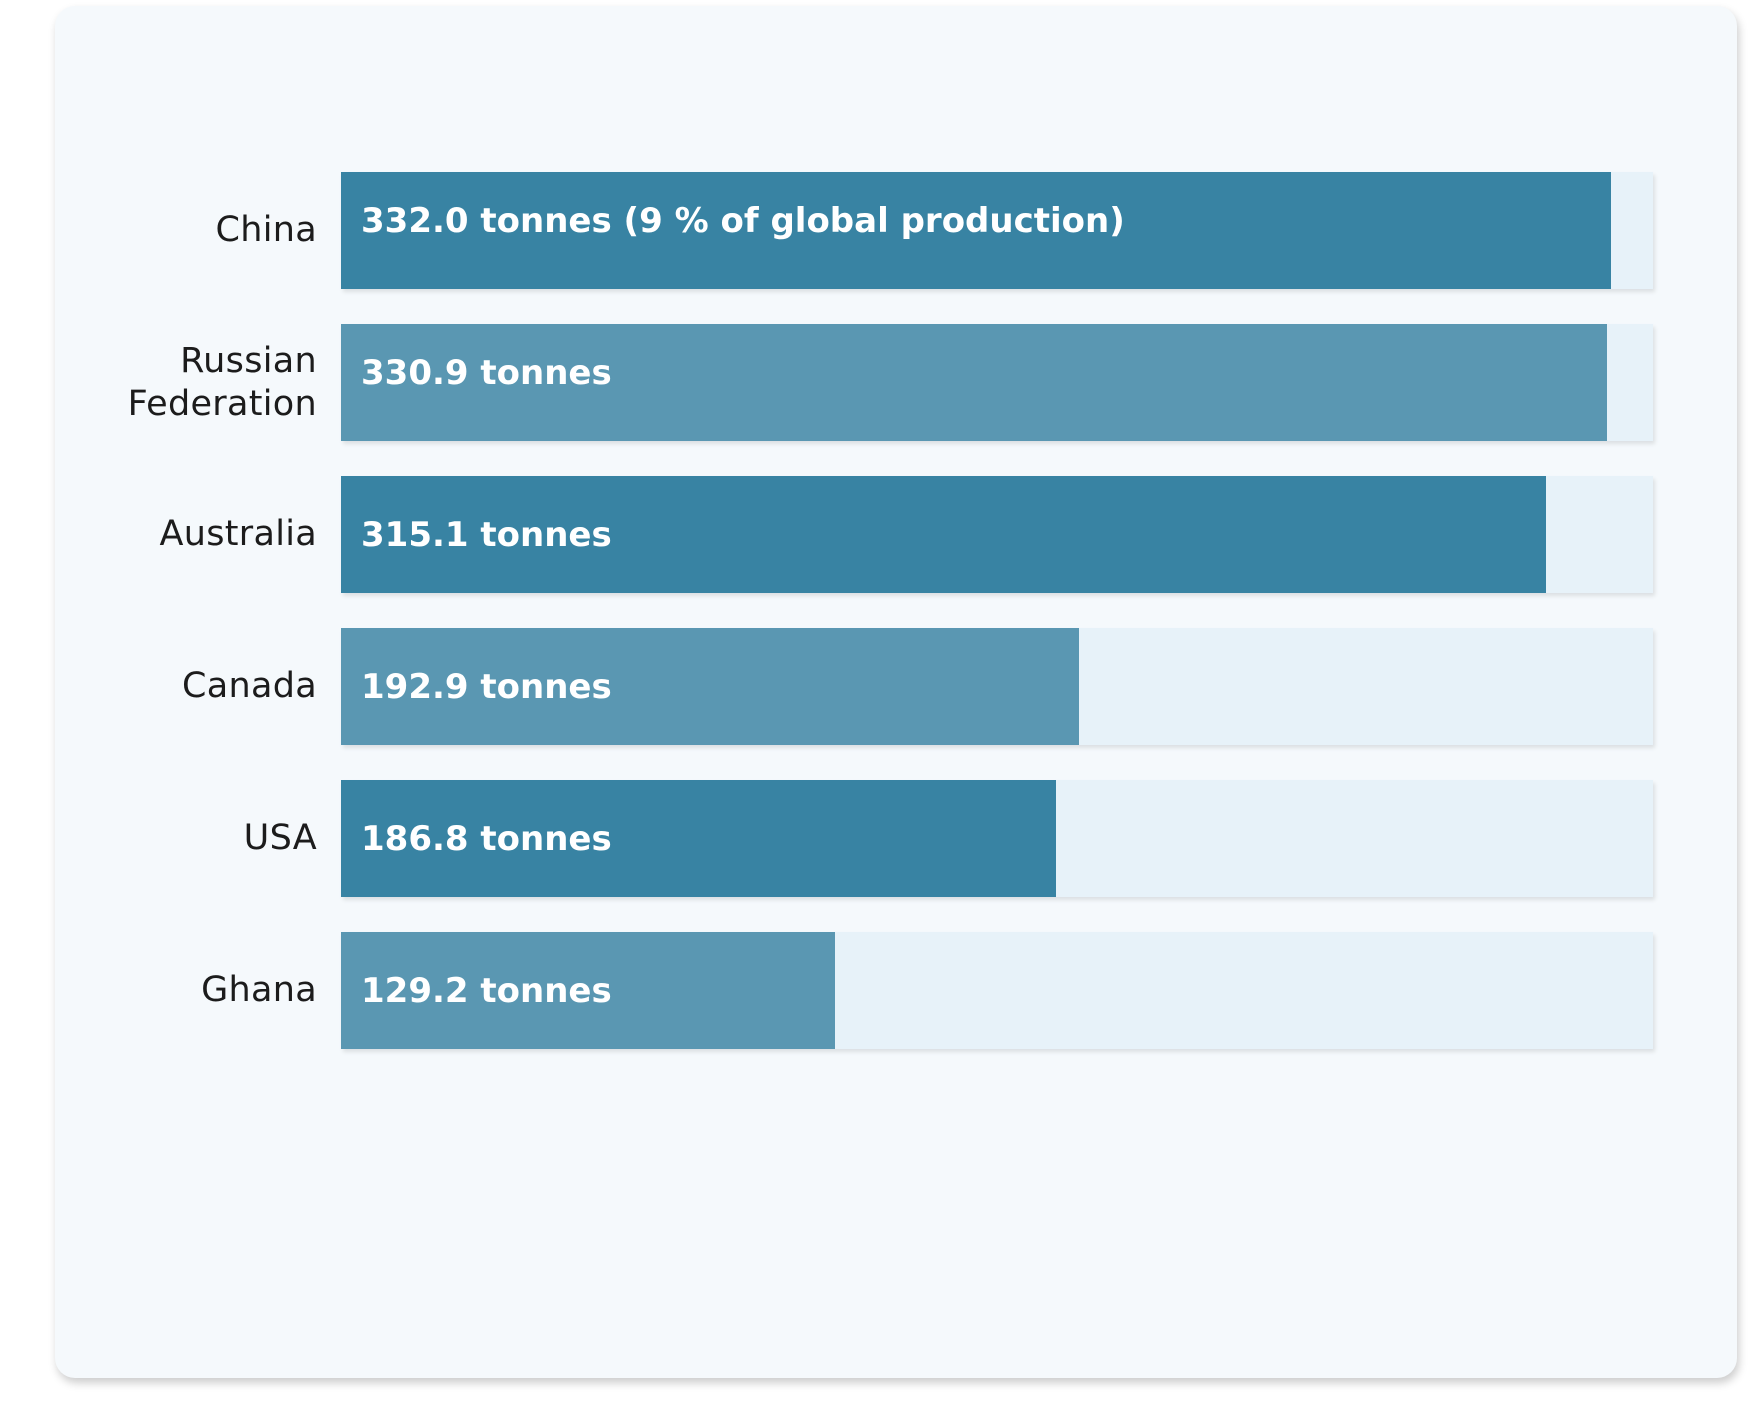 The width and height of the screenshot is (1759, 1401). I want to click on bar-row-ghana: Ghana 129.2 tonnes, so click(896, 990).